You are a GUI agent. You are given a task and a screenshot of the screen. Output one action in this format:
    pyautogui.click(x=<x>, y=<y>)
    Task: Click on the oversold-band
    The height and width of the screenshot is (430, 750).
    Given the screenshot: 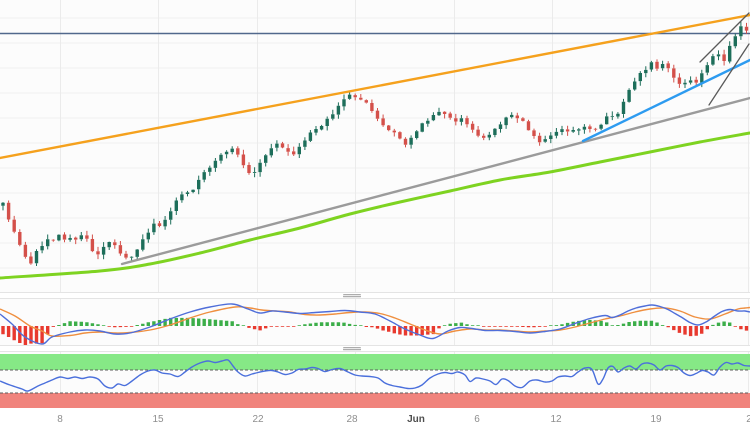 What is the action you would take?
    pyautogui.click(x=375, y=400)
    